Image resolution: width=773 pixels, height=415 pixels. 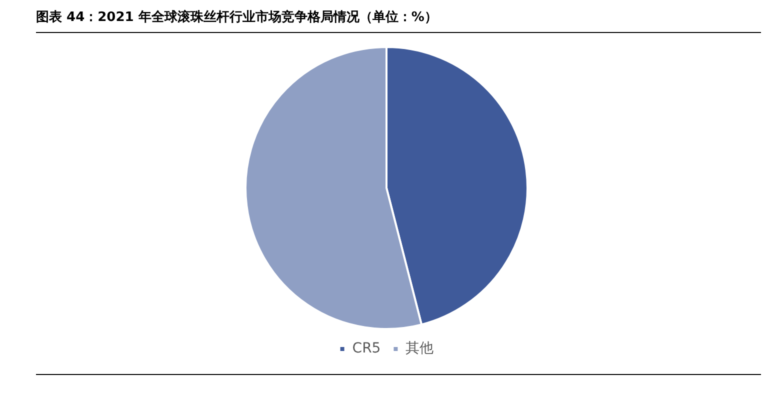 I want to click on chart-title: 图表 44：2021 年全球滚珠丝杆行业市场竞争格局情况（单位：%）, so click(x=398, y=20).